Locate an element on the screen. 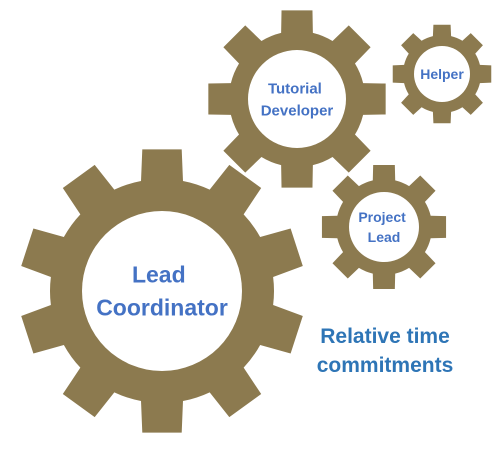 The width and height of the screenshot is (500, 450). gear-project-lead: Project Lead is located at coordinates (384, 227).